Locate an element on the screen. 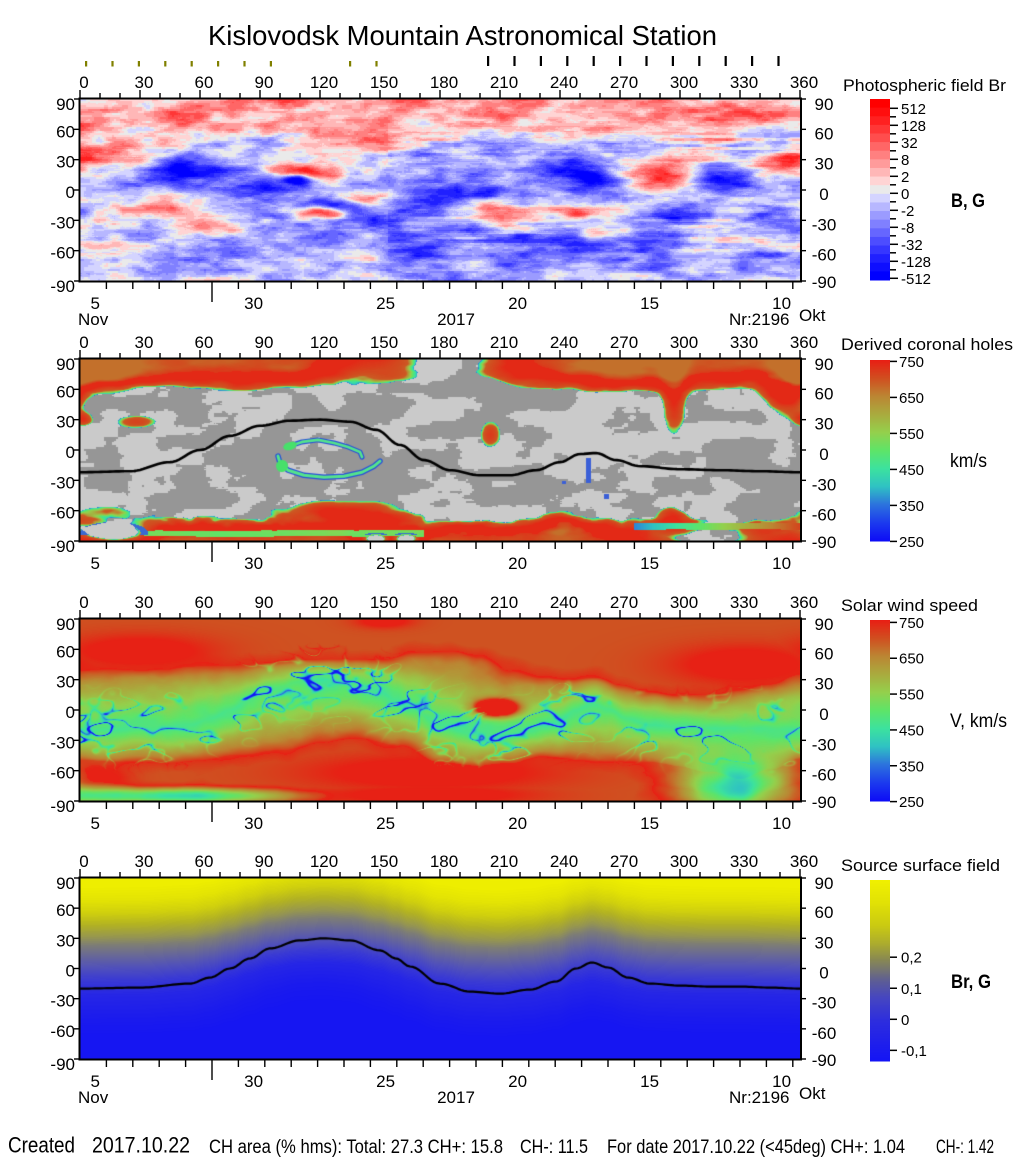 This screenshot has width=1020, height=1172. svg-text: 650 is located at coordinates (911, 398).